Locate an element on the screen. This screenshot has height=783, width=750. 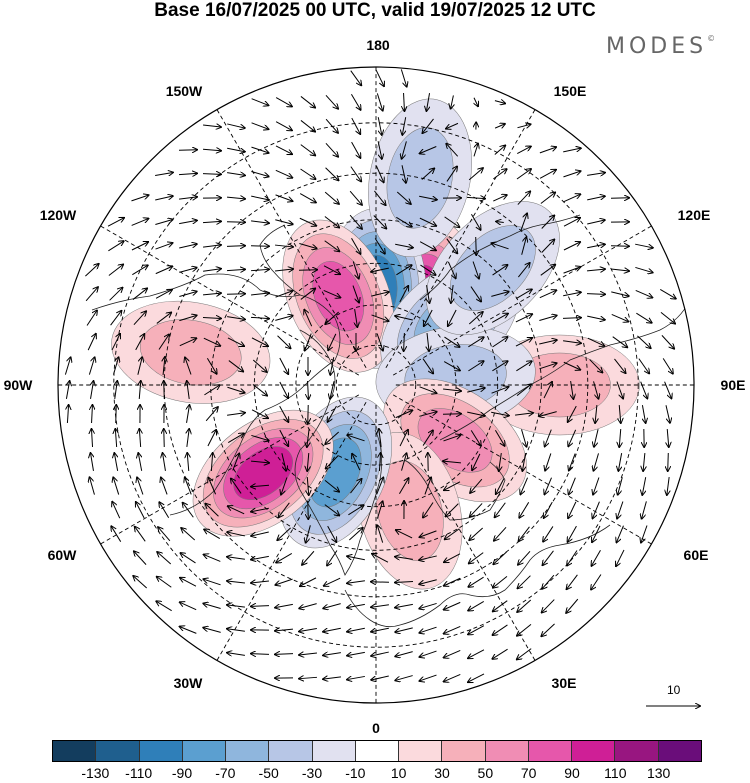
colorbar-tick-label: -90 is located at coordinates (182, 773).